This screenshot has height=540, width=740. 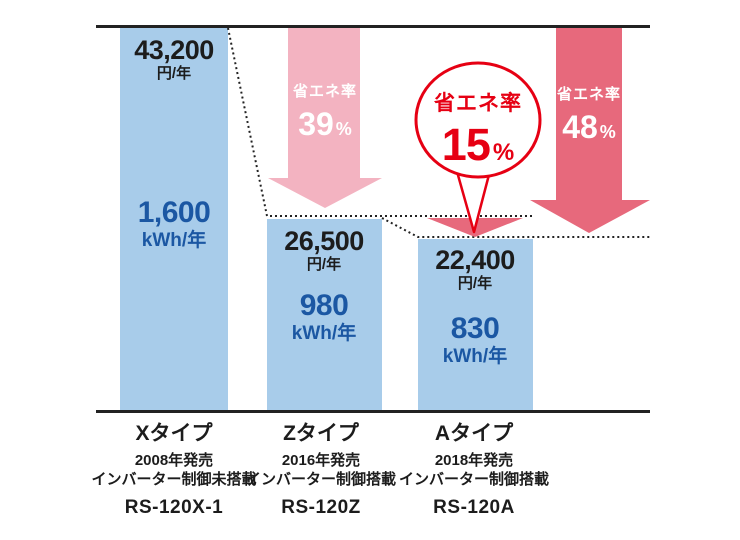 I want to click on energy-value: 980, so click(x=324, y=305).